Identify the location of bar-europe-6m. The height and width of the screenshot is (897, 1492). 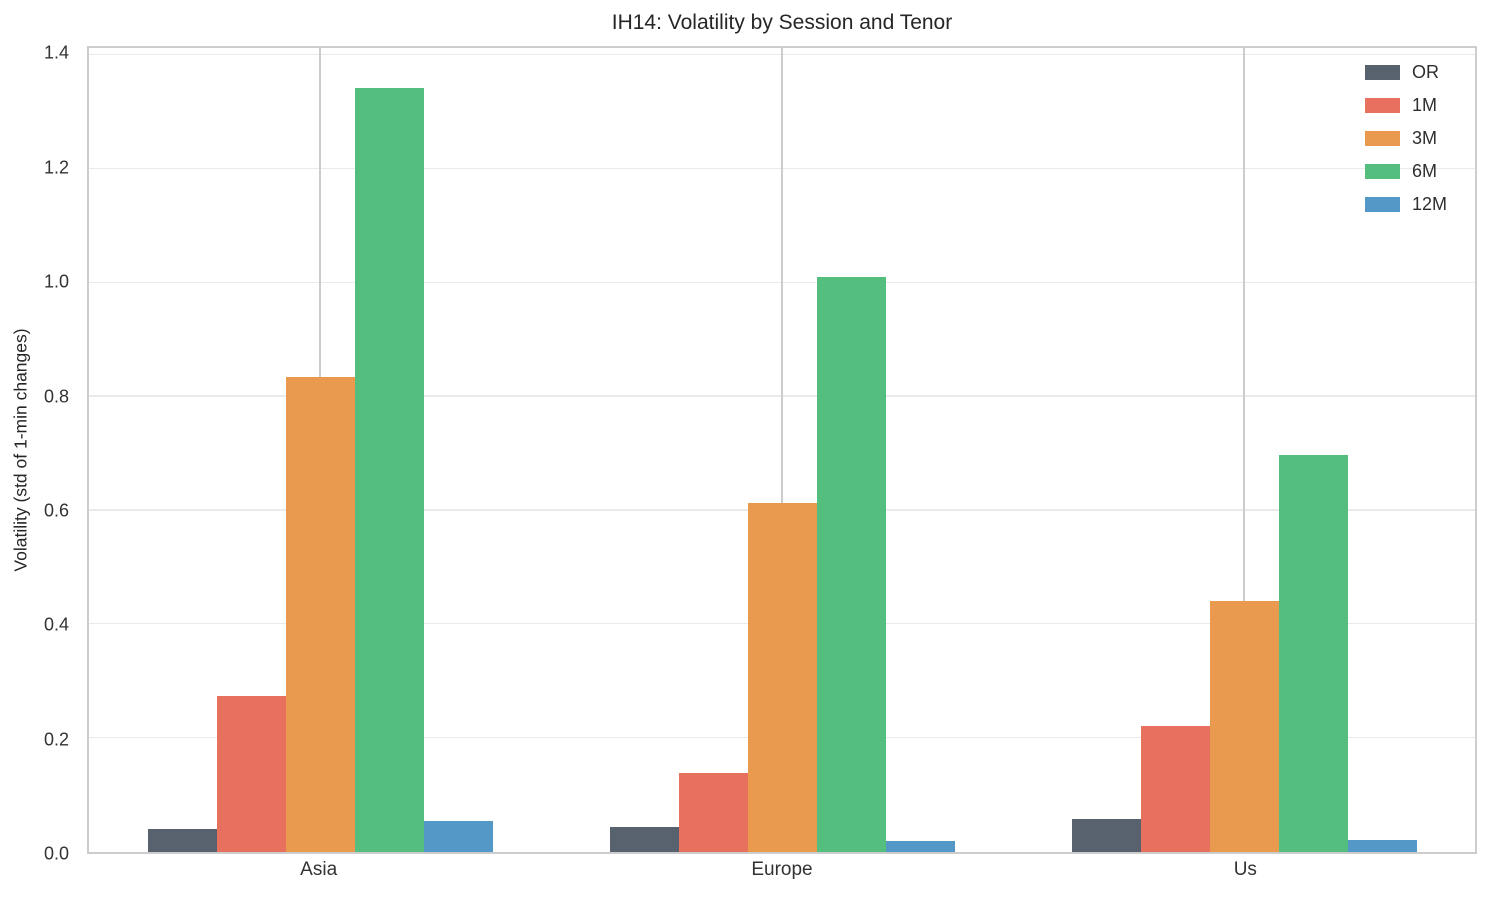
(851, 564).